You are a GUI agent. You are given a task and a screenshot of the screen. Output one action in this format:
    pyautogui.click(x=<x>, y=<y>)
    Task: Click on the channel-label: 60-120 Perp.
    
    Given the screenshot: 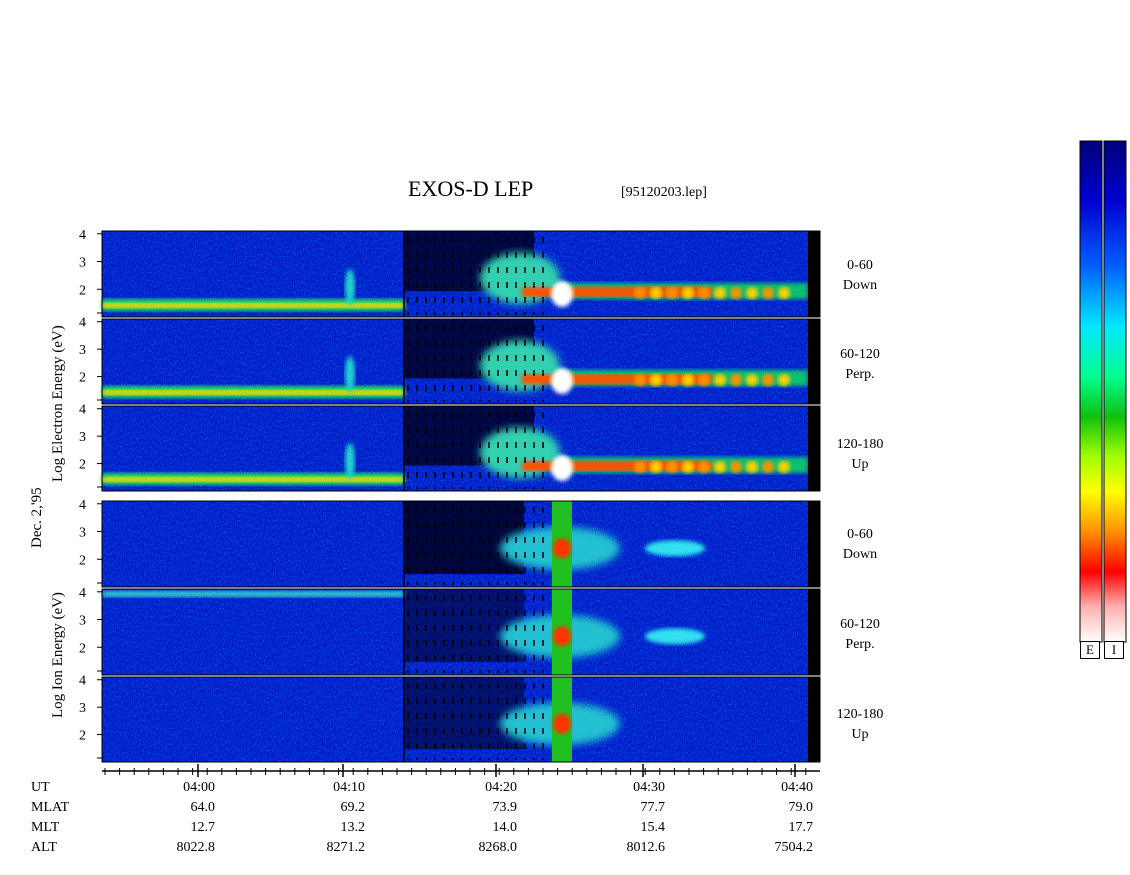 What is the action you would take?
    pyautogui.click(x=860, y=635)
    